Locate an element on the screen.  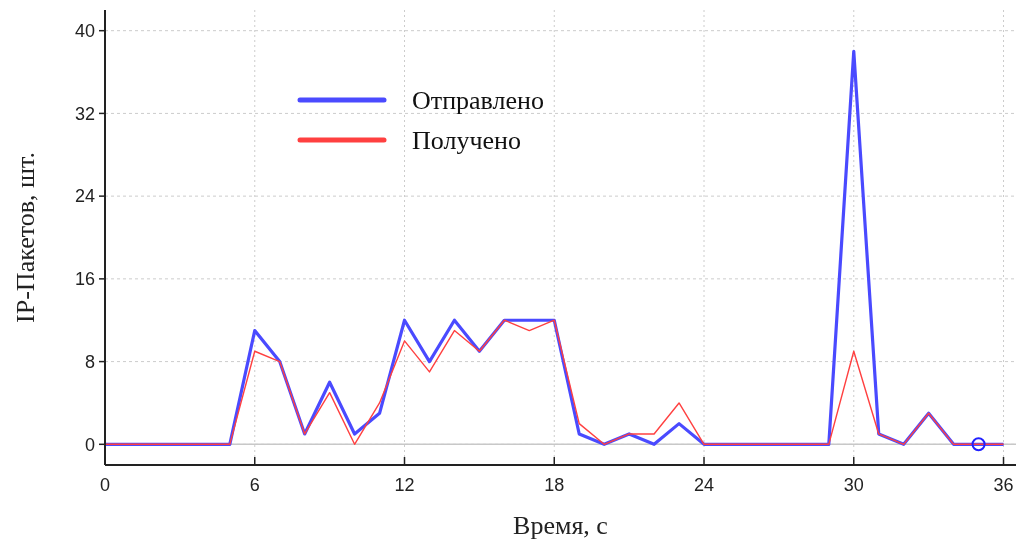
y-tick-label: 8 is located at coordinates (89, 361).